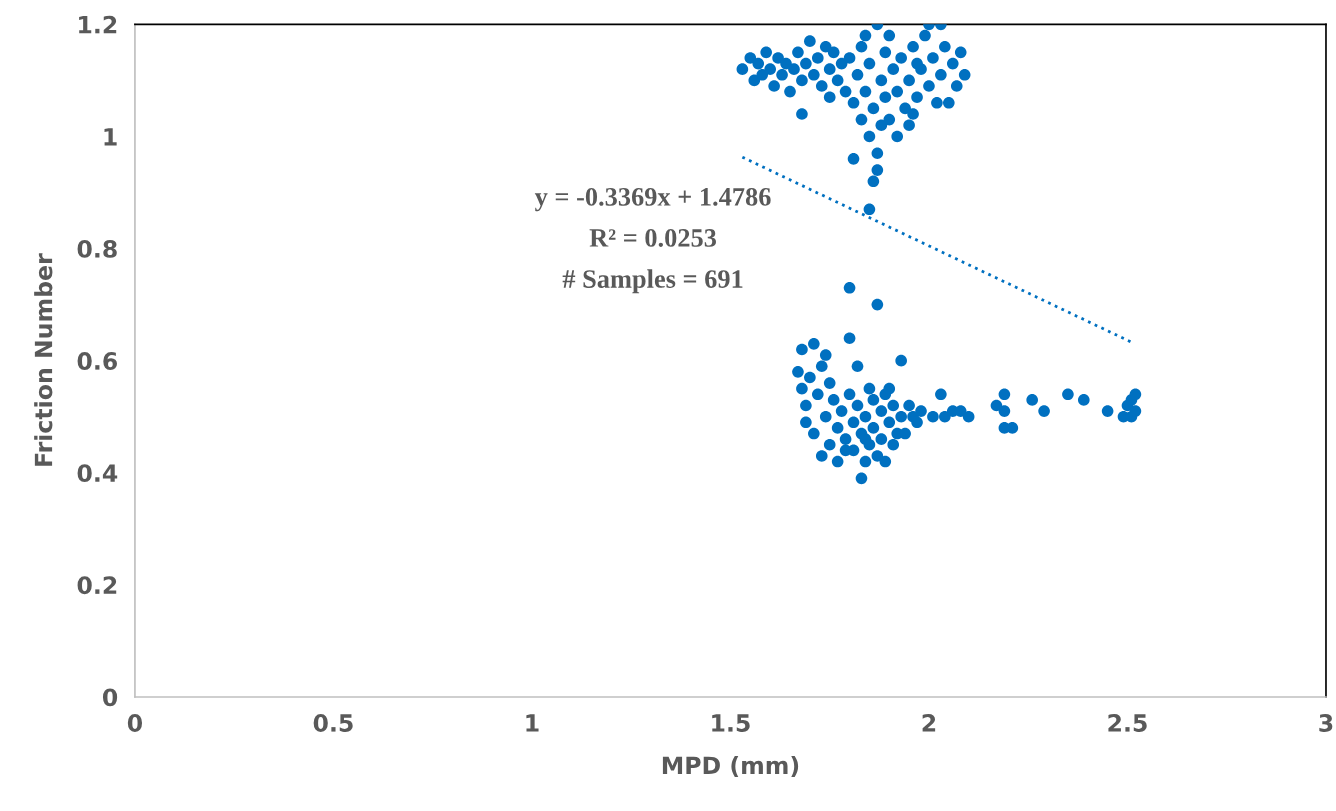 The height and width of the screenshot is (811, 1336). Describe the element at coordinates (135, 723) in the screenshot. I see `x-tick-label: 0` at that location.